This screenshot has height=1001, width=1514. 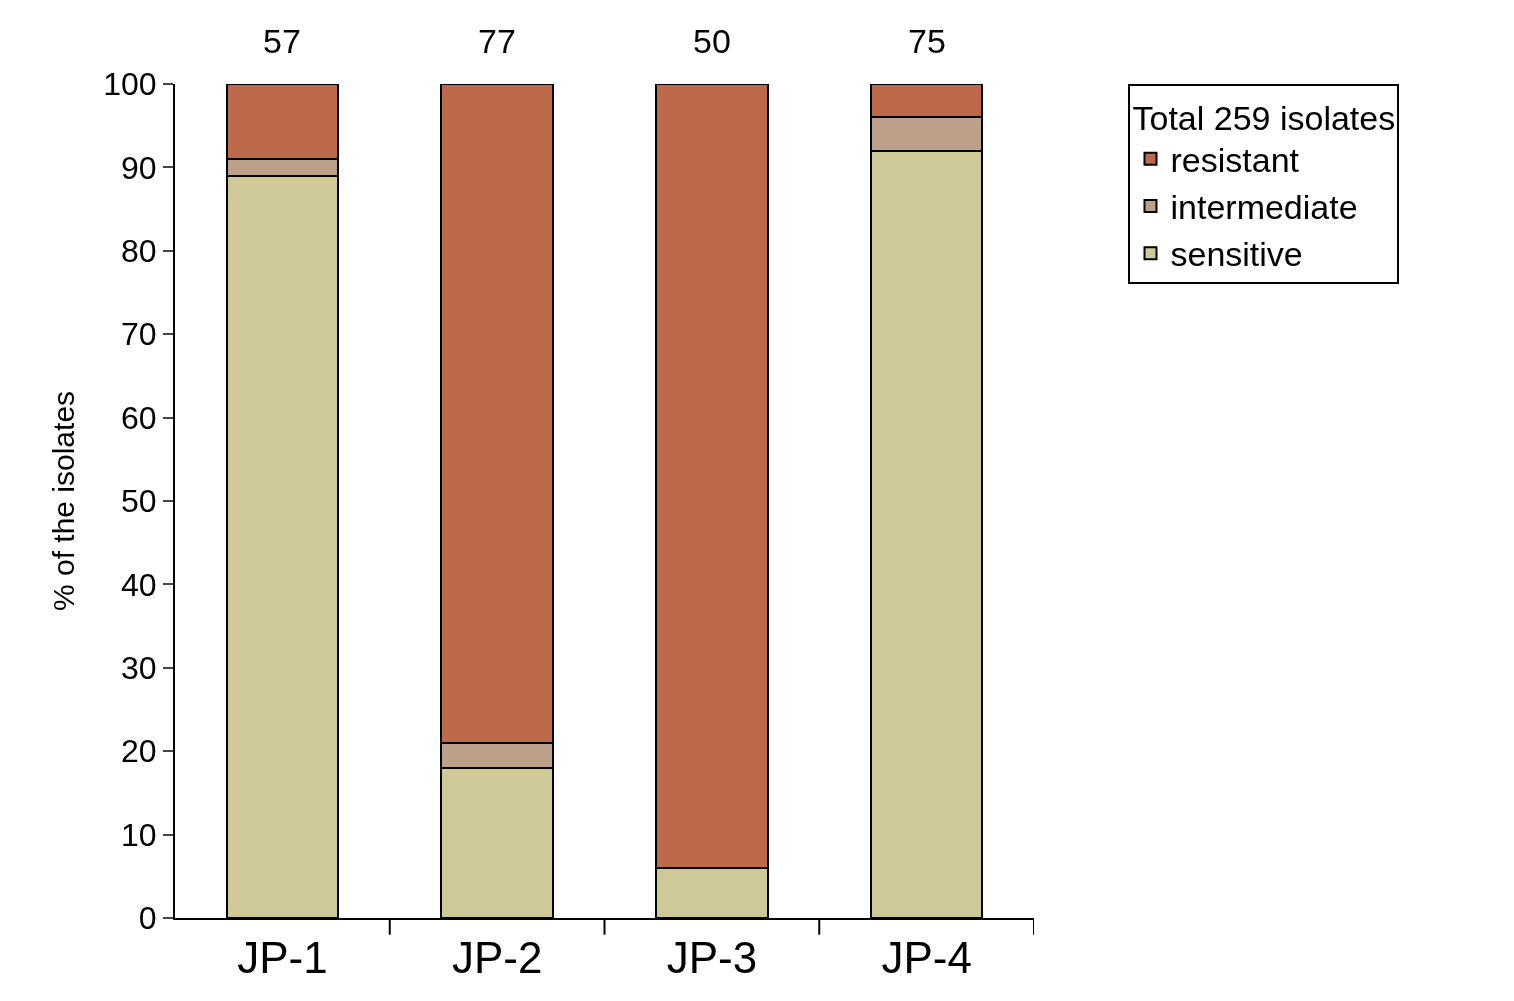 What do you see at coordinates (712, 957) in the screenshot?
I see `x-tick-label: JP-3` at bounding box center [712, 957].